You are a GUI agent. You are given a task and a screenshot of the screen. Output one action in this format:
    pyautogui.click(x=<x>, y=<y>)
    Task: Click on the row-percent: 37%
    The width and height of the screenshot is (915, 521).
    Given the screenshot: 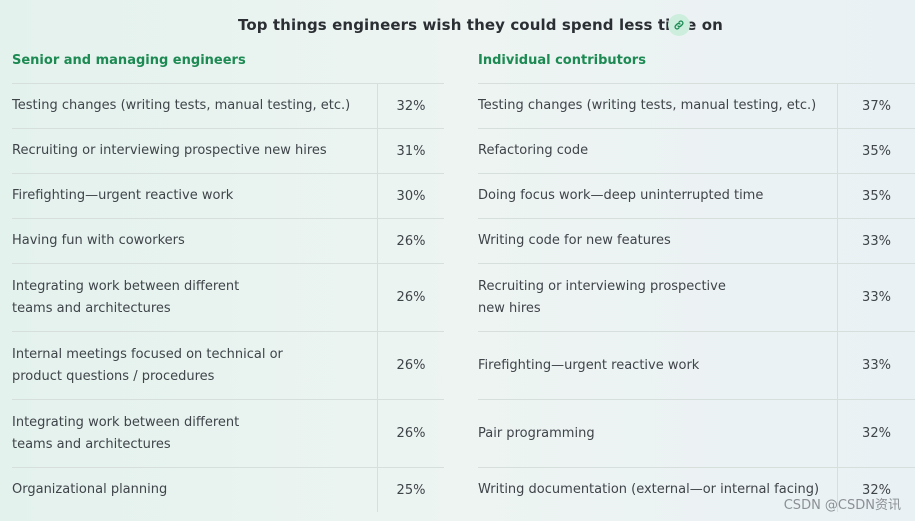 What is the action you would take?
    pyautogui.click(x=876, y=106)
    